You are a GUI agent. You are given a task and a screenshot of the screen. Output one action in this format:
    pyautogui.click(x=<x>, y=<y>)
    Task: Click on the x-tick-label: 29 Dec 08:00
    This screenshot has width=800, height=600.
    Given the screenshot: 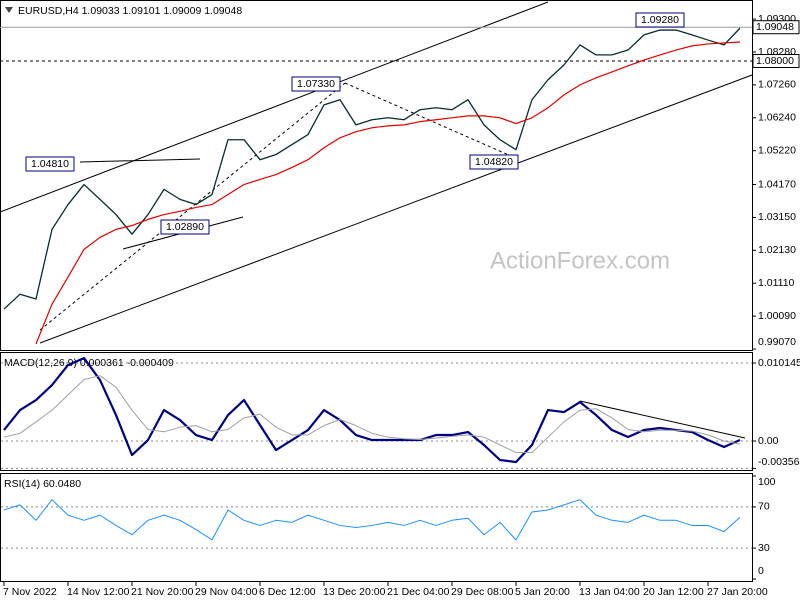 What is the action you would take?
    pyautogui.click(x=482, y=592)
    